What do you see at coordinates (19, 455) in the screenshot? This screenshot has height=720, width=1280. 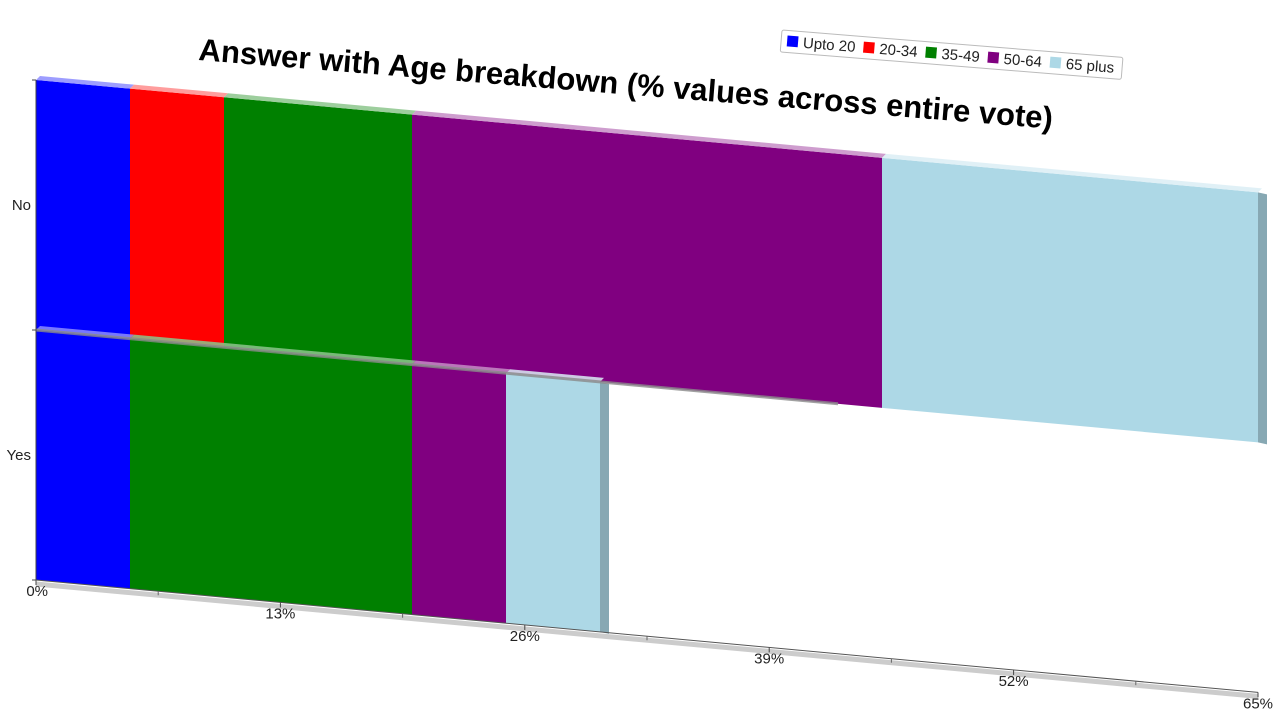 I see `y-tick-label-yes: Yes` at bounding box center [19, 455].